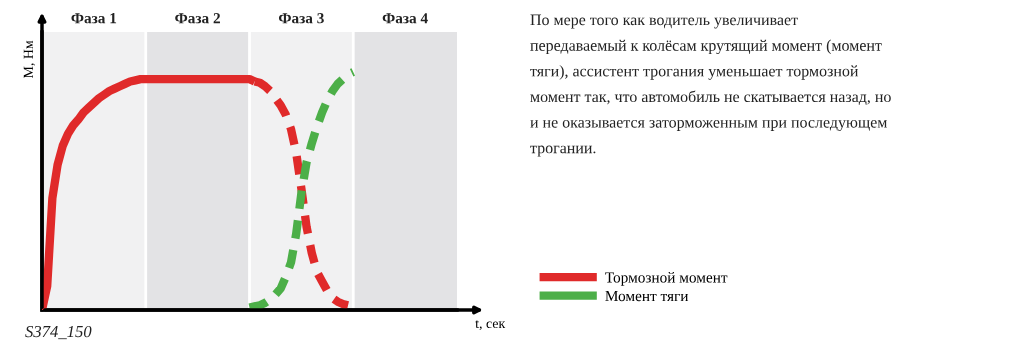 Image resolution: width=1009 pixels, height=358 pixels. What do you see at coordinates (29, 59) in the screenshot?
I see `y-axis-title: М, Нм` at bounding box center [29, 59].